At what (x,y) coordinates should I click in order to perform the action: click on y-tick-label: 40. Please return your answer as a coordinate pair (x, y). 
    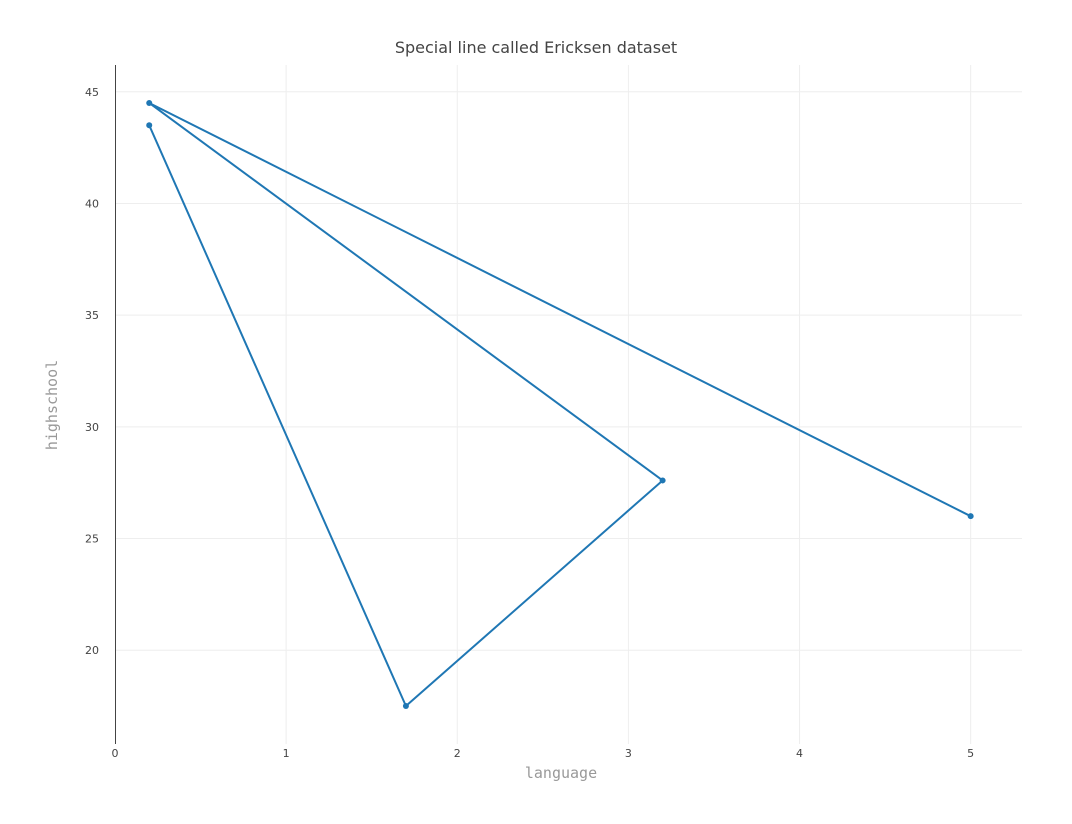
    Looking at the image, I should click on (92, 203).